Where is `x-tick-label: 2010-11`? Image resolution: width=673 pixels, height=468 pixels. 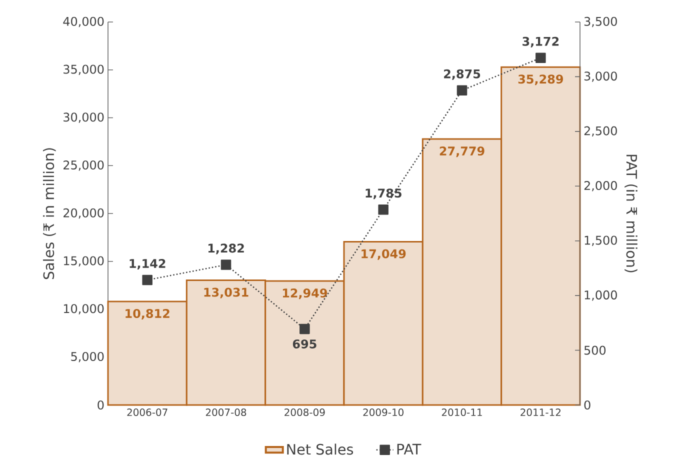 x-tick-label: 2010-11 is located at coordinates (462, 412).